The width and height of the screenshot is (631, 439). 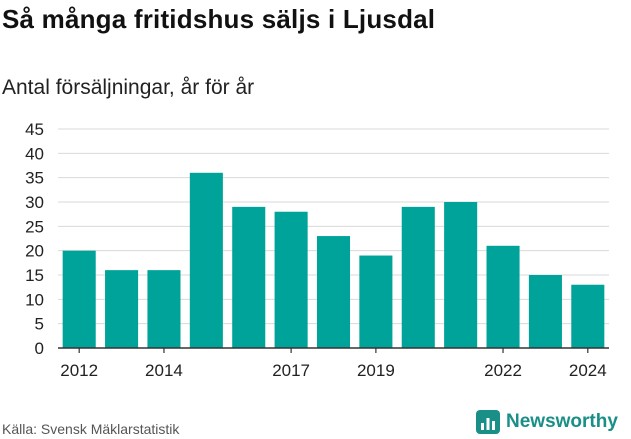 I want to click on x-axis: 2012 2014 2017 2019 2022 2024, so click(x=333, y=363).